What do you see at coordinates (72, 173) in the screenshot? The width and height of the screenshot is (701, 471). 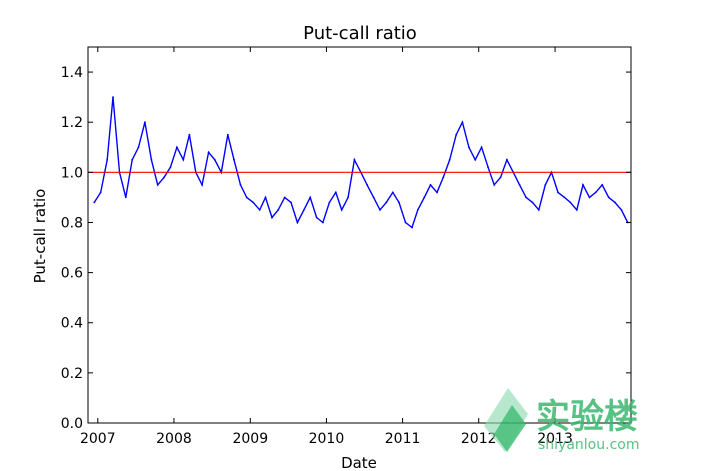 I see `y-tick-label: 1.0` at bounding box center [72, 173].